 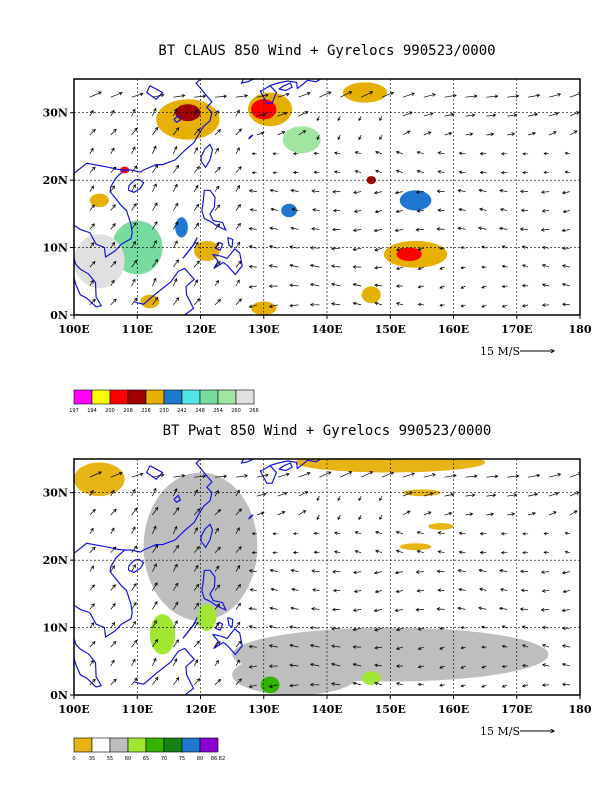 What do you see at coordinates (128, 411) in the screenshot?
I see `colorbar-label: 208` at bounding box center [128, 411].